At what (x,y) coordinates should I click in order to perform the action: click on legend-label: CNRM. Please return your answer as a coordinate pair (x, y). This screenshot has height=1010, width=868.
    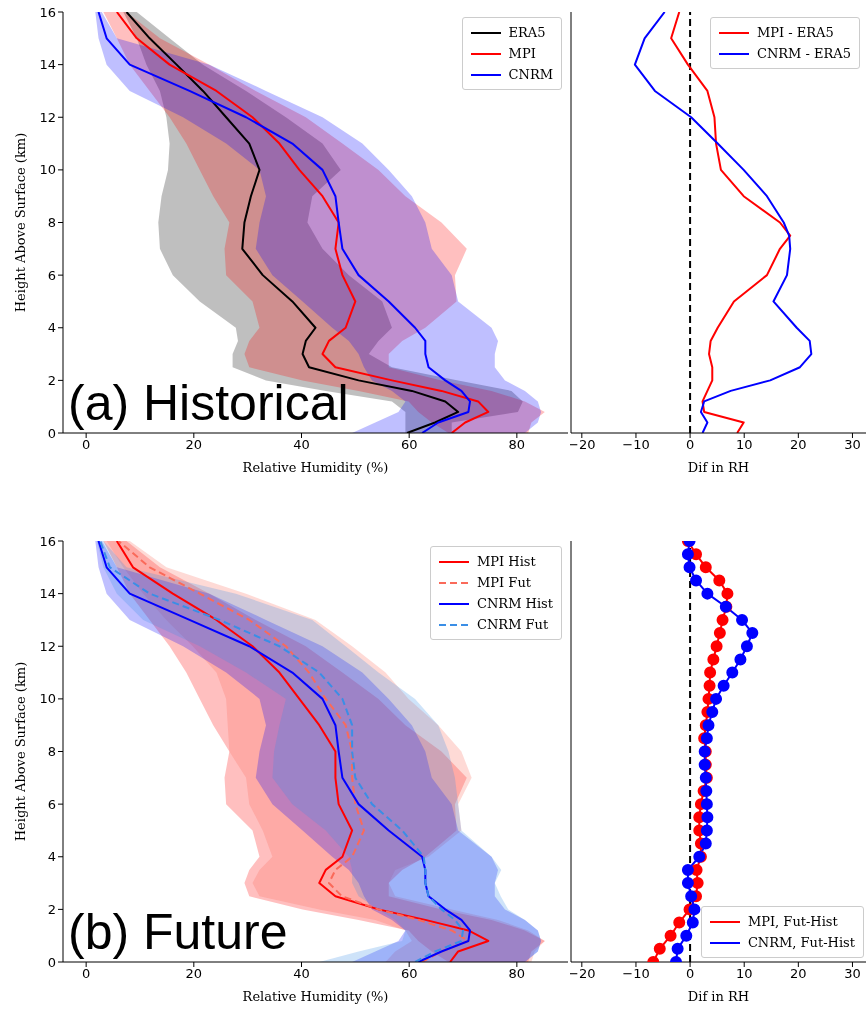
    Looking at the image, I should click on (530, 75).